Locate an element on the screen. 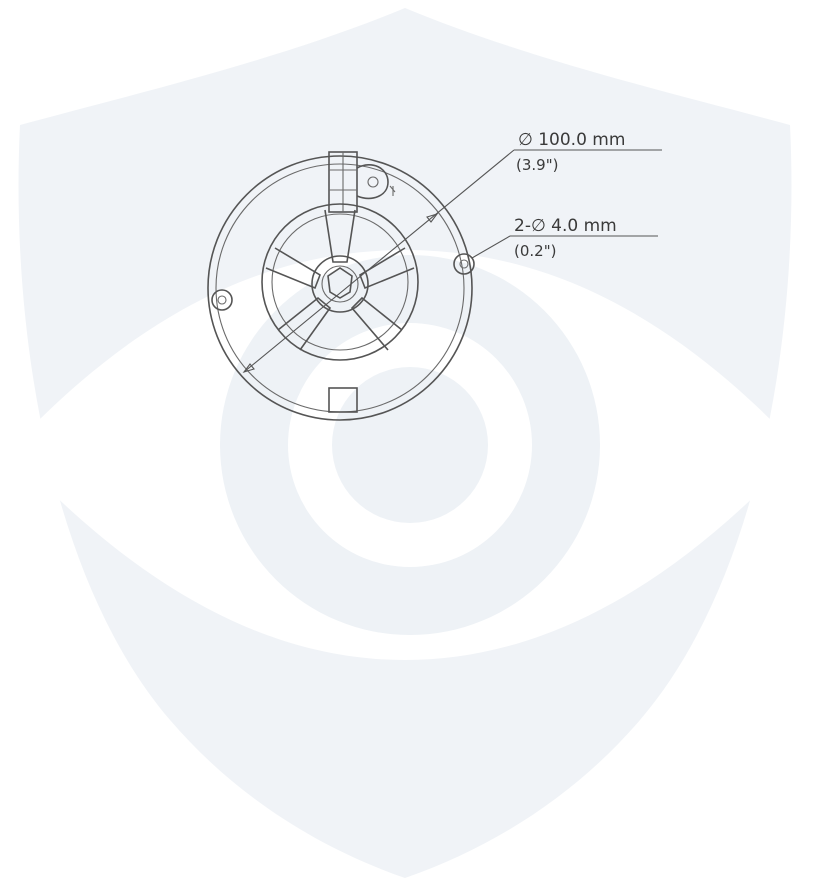  hole-label-mm: 2-∅ 4.0 mm is located at coordinates (565, 226).